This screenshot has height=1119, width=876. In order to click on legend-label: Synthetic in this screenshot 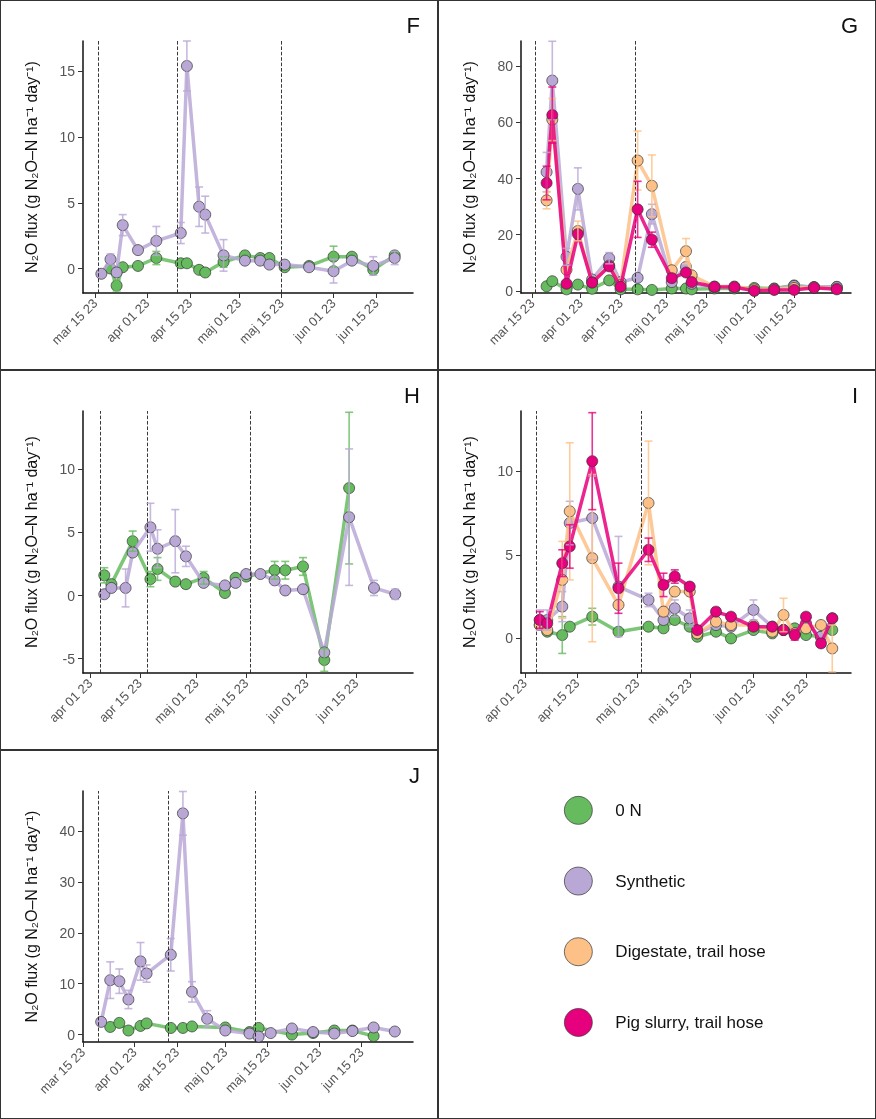, I will do `click(650, 881)`.